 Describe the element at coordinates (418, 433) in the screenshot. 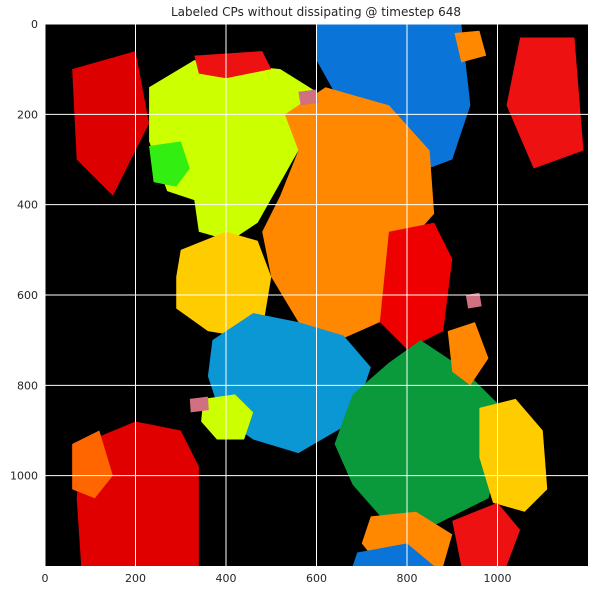

I see `region-green-center-right` at that location.